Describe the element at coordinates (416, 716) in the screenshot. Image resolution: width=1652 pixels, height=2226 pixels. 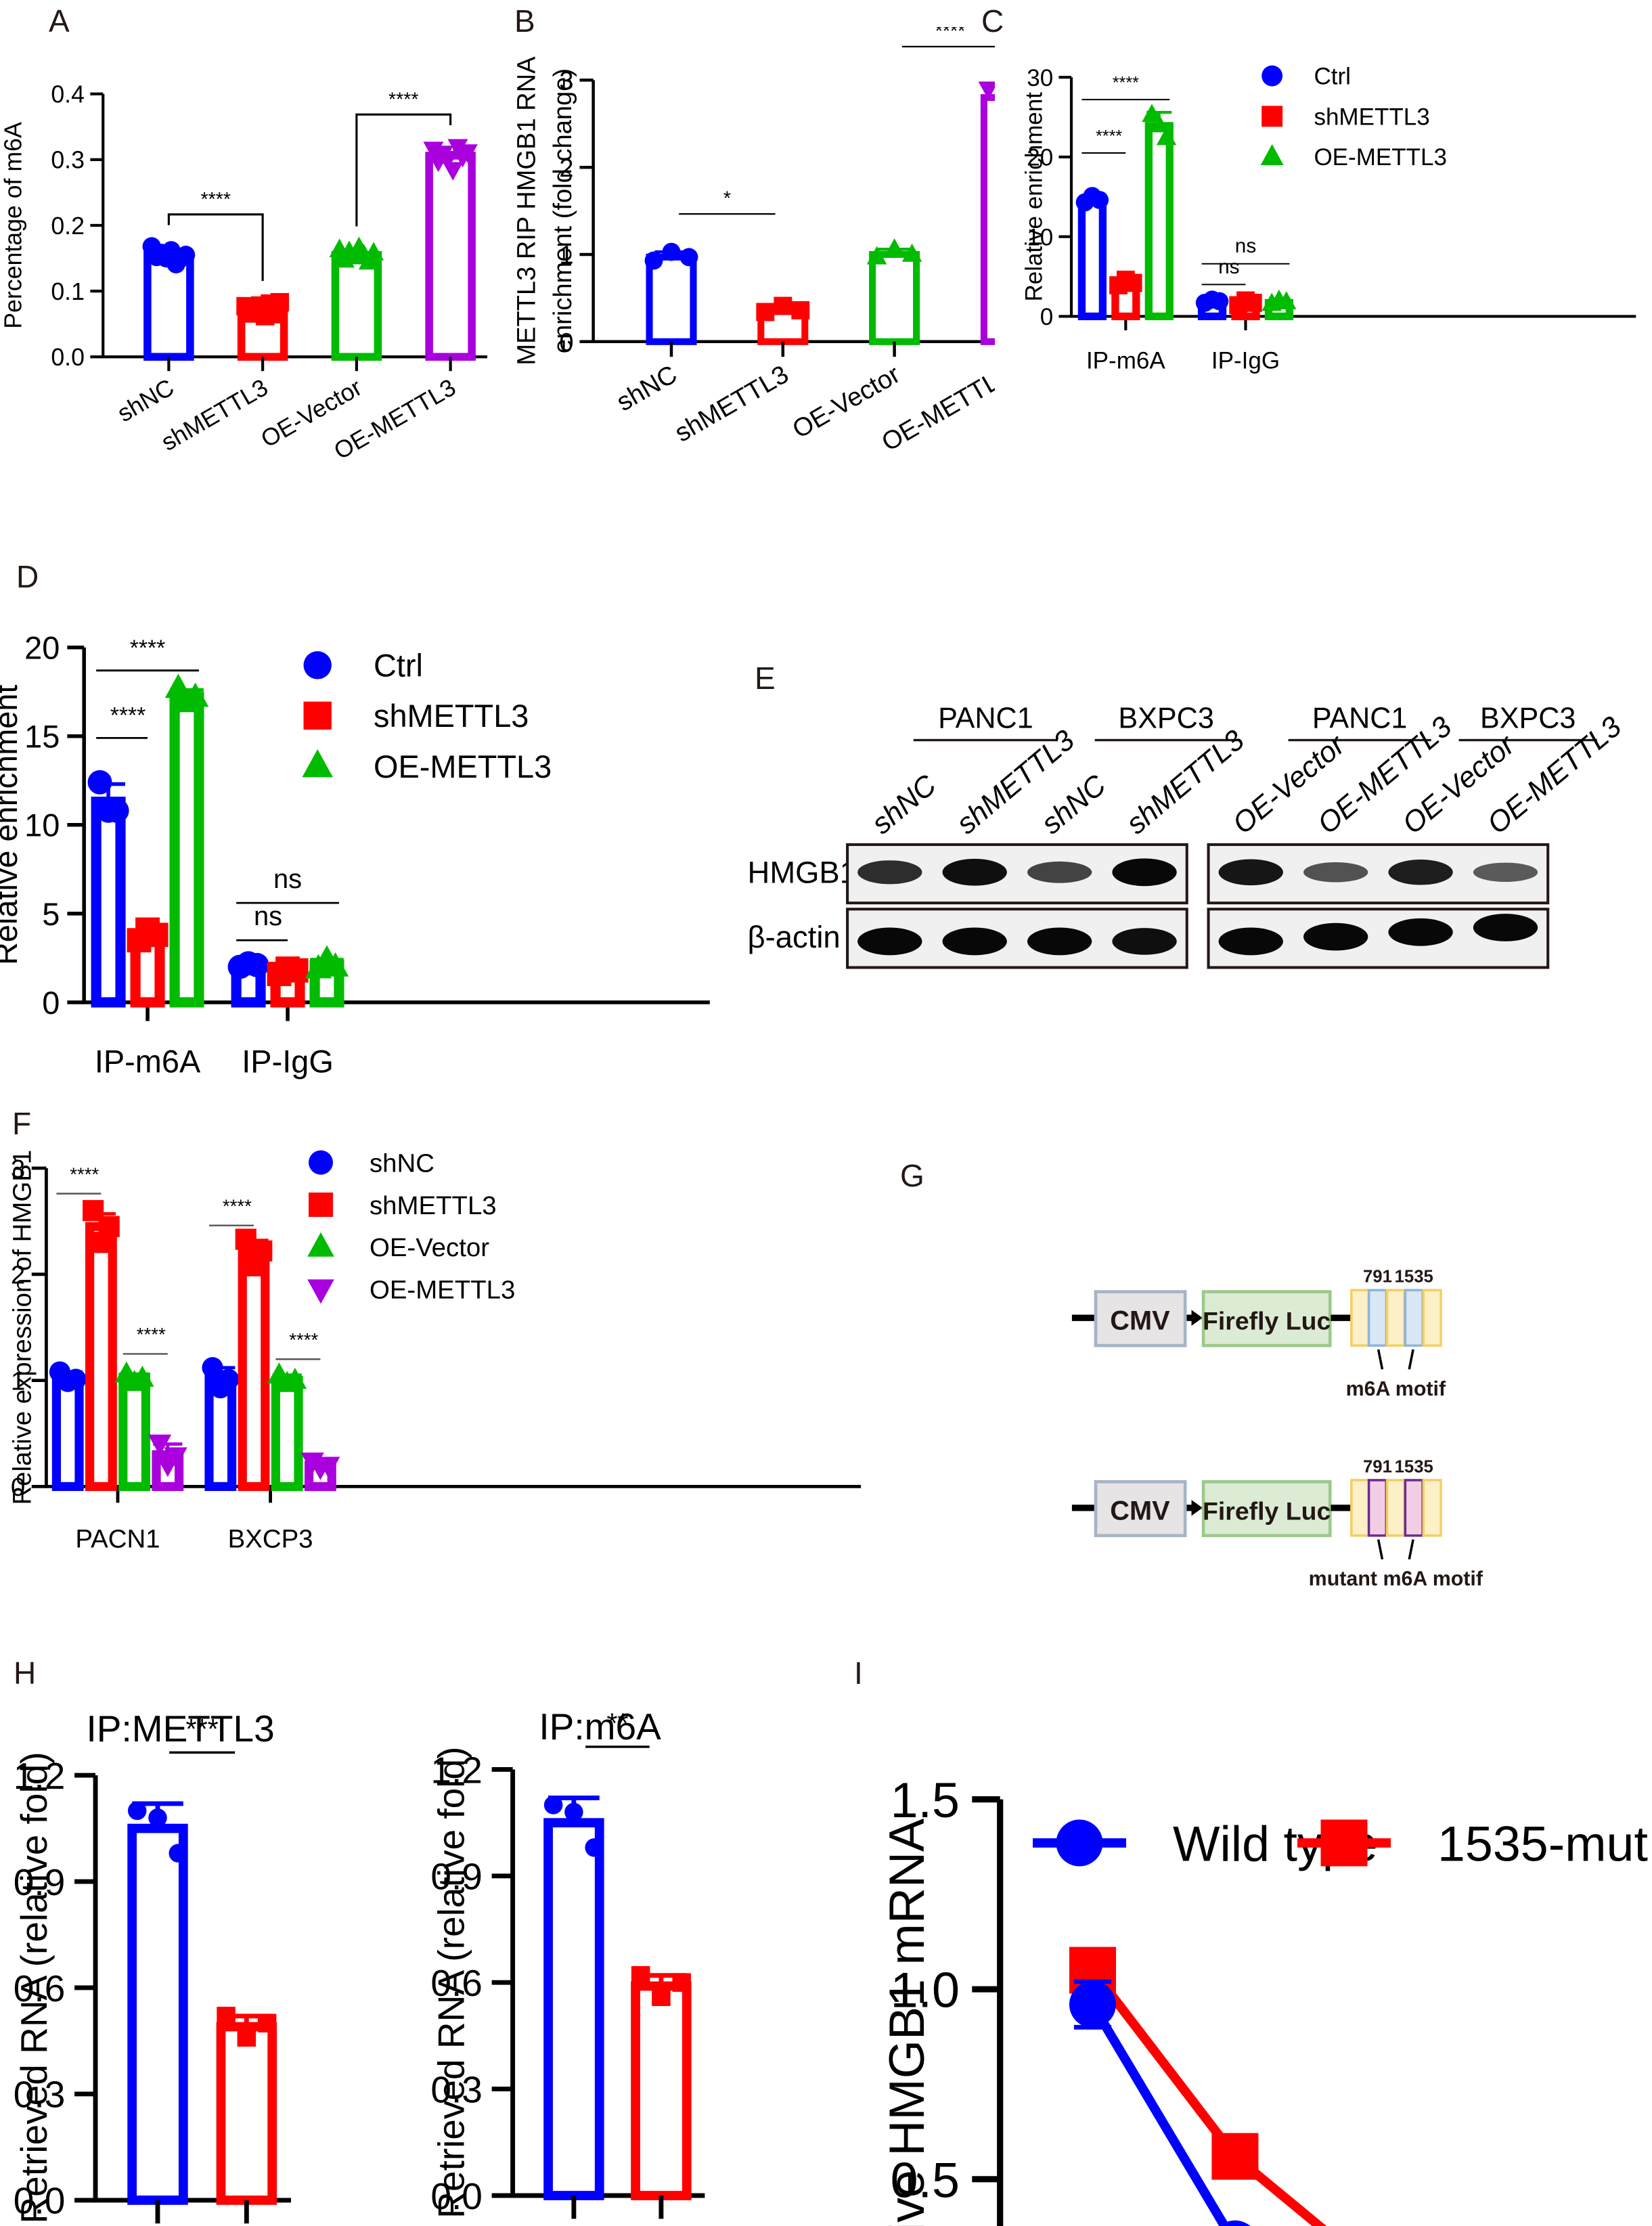
I see `legend-item: shMETTL3` at that location.